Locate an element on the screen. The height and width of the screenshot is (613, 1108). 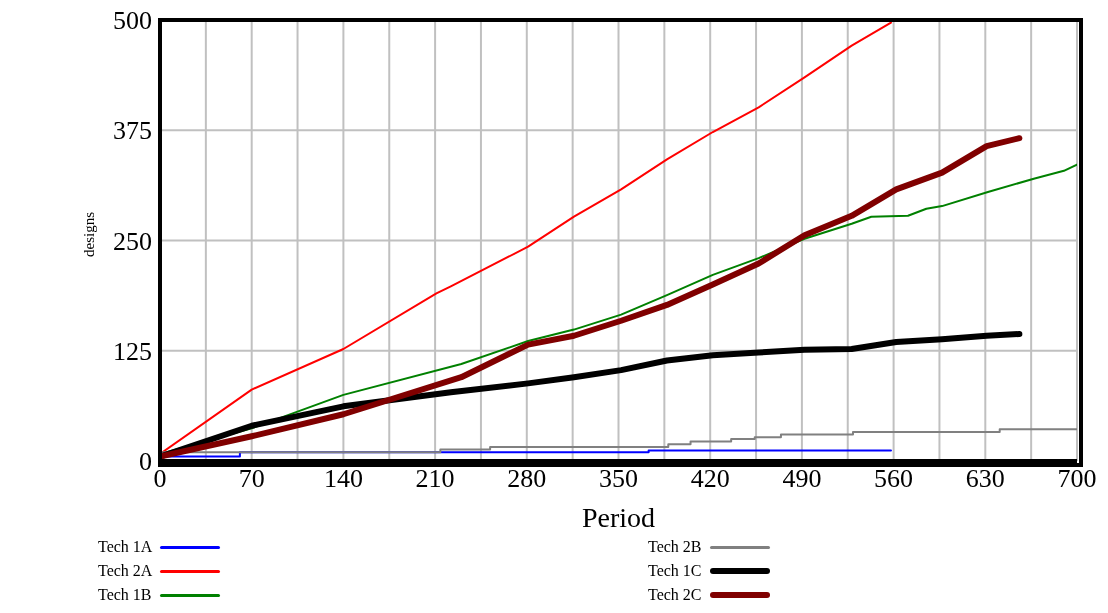
y-tick-label: 500 is located at coordinates (132, 21).